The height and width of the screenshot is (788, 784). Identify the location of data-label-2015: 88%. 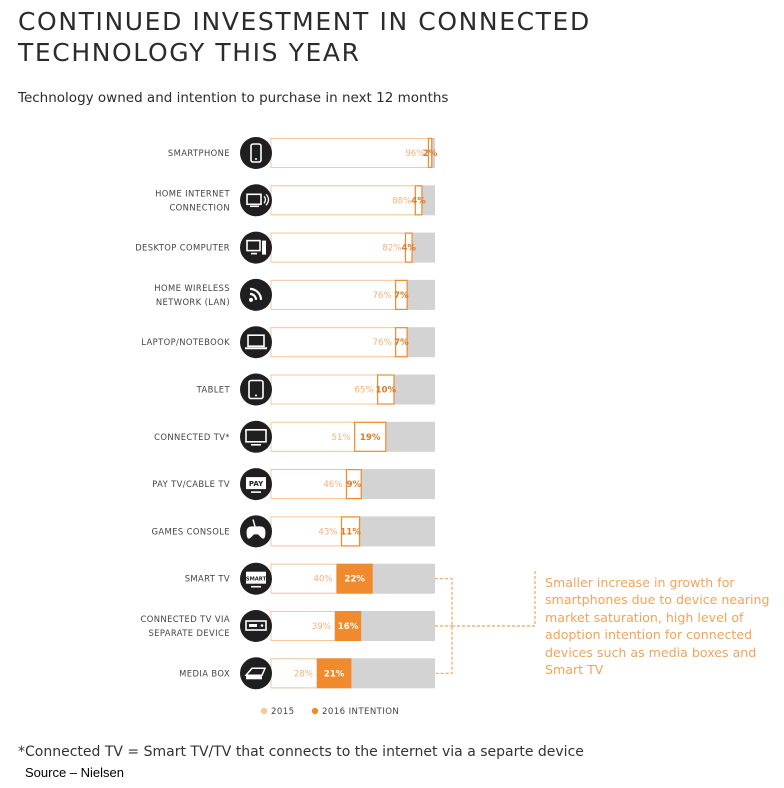
(401, 201).